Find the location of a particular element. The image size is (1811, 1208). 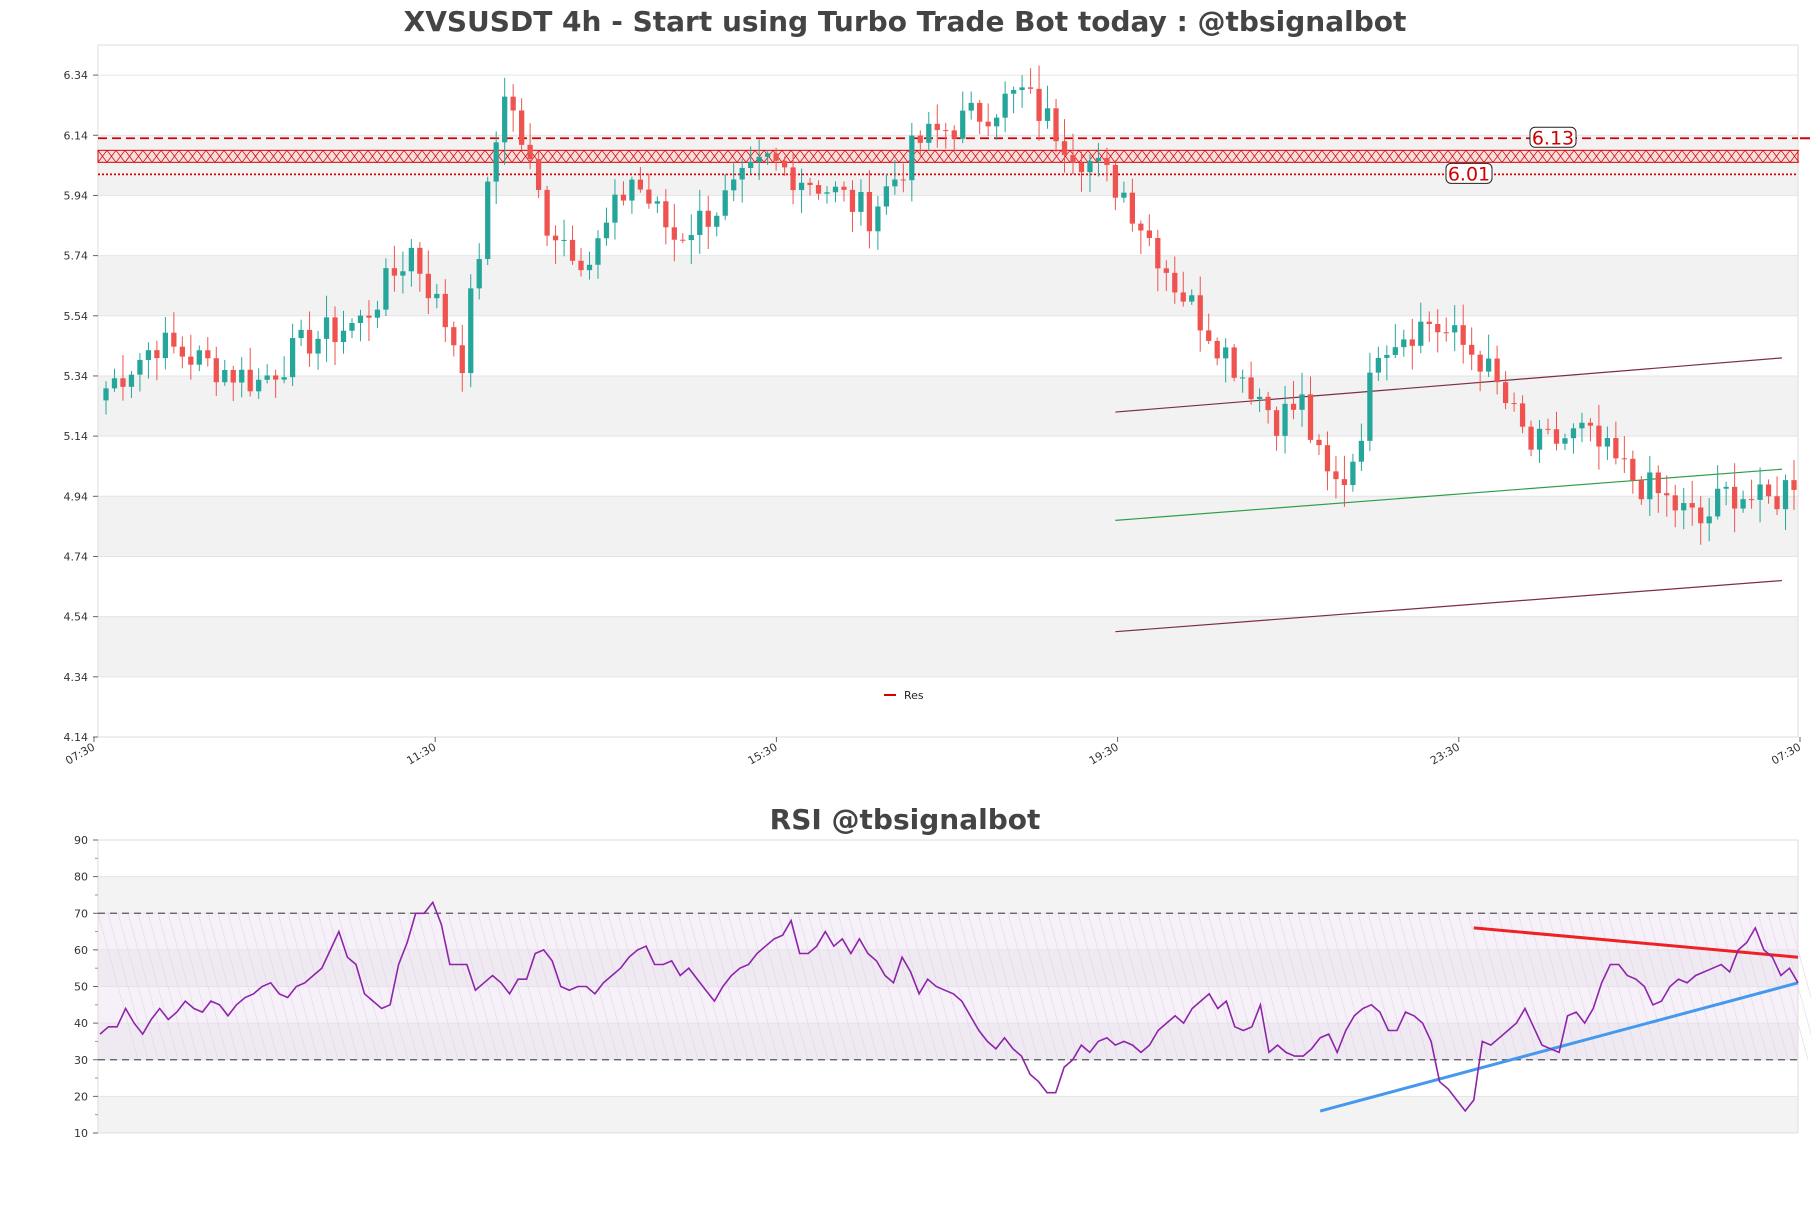

price-band is located at coordinates (948, 165).